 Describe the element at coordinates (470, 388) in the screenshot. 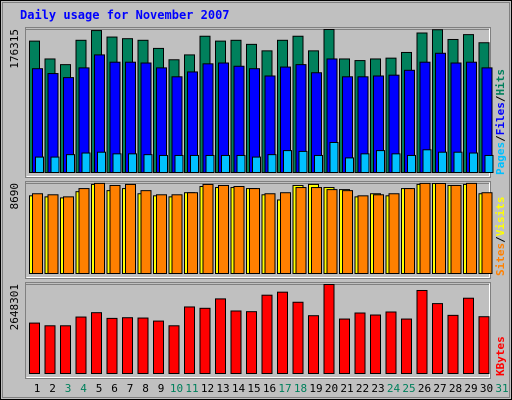

I see `x-tick-label-29: 29` at that location.